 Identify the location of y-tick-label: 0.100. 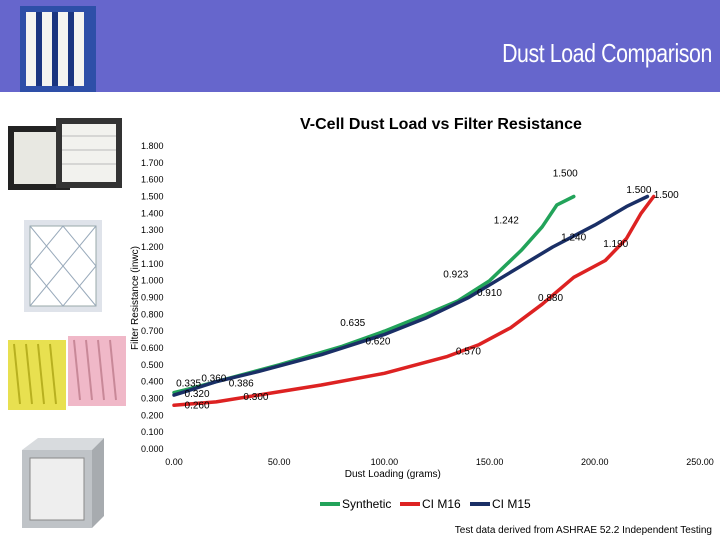
(152, 432).